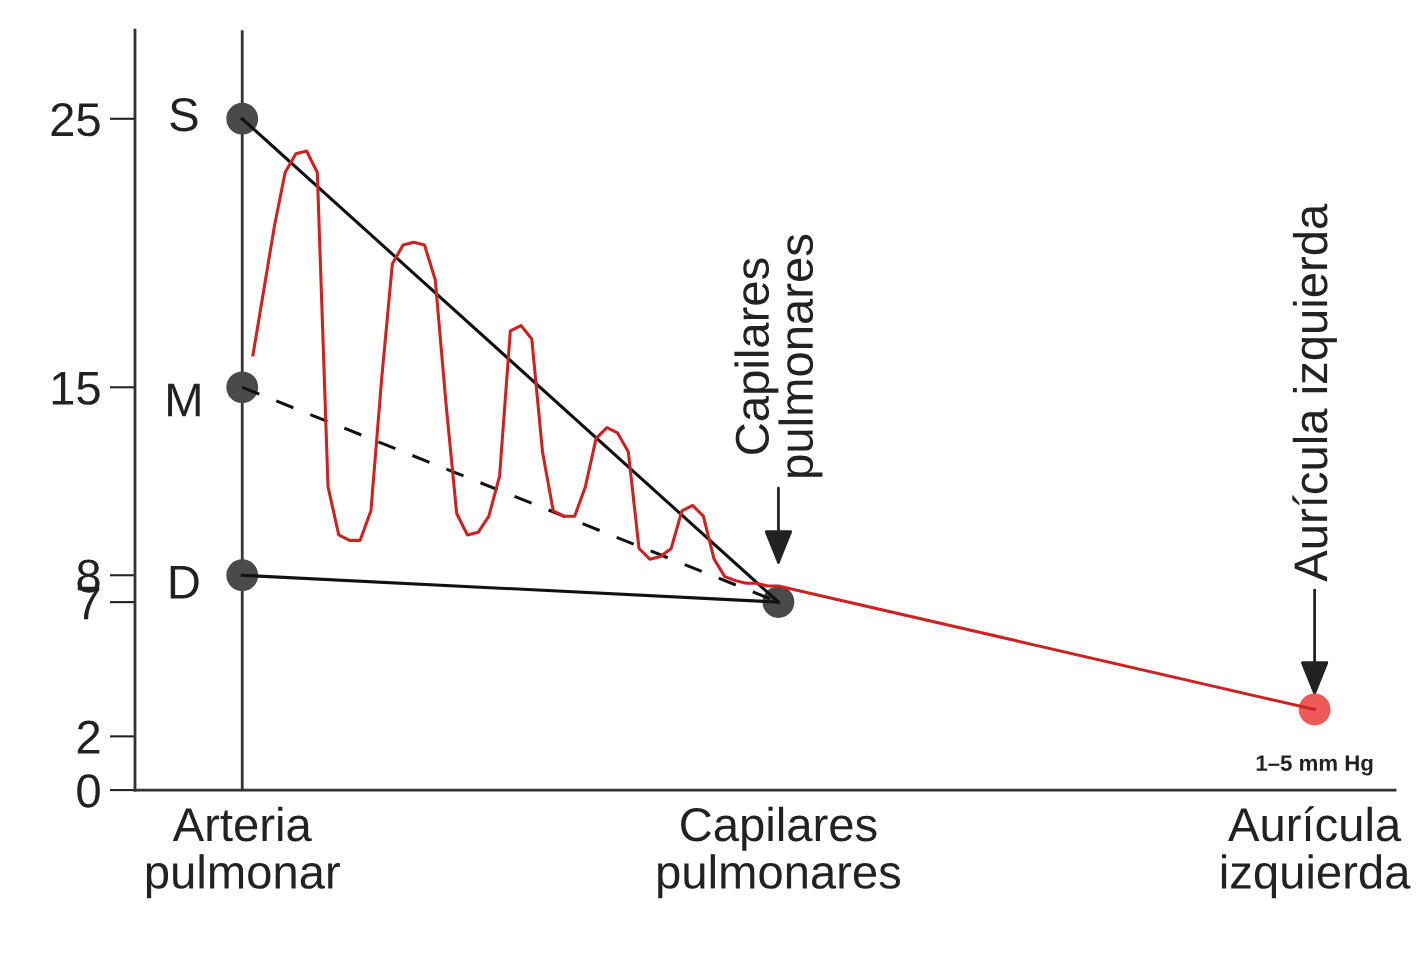 This screenshot has height=973, width=1427. I want to click on y-tick-label: 0, so click(88, 791).